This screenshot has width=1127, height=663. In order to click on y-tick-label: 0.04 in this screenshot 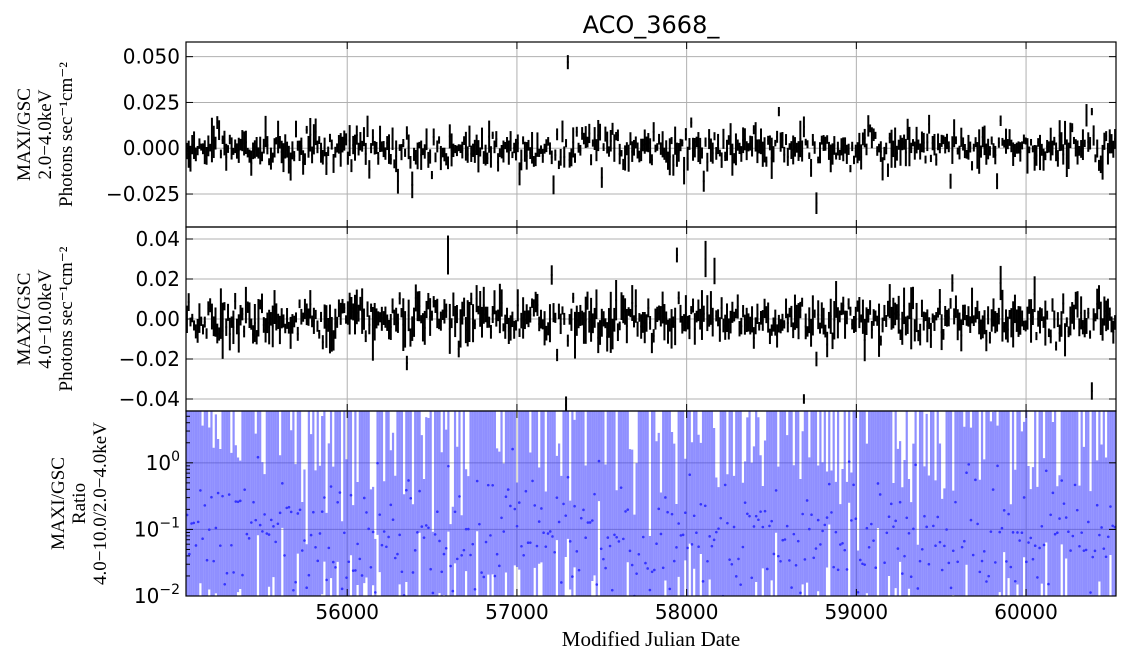, I will do `click(157, 239)`.